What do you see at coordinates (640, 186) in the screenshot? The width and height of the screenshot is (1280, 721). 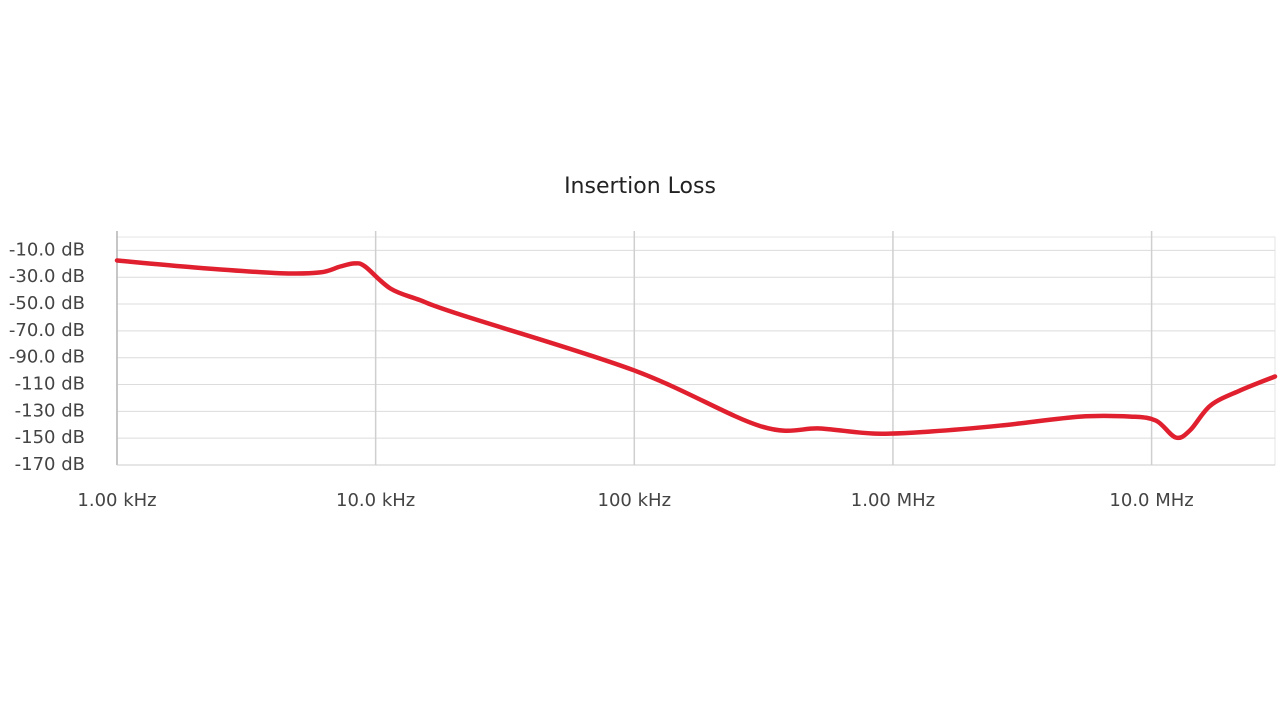 I see `chart-title: Insertion Loss` at bounding box center [640, 186].